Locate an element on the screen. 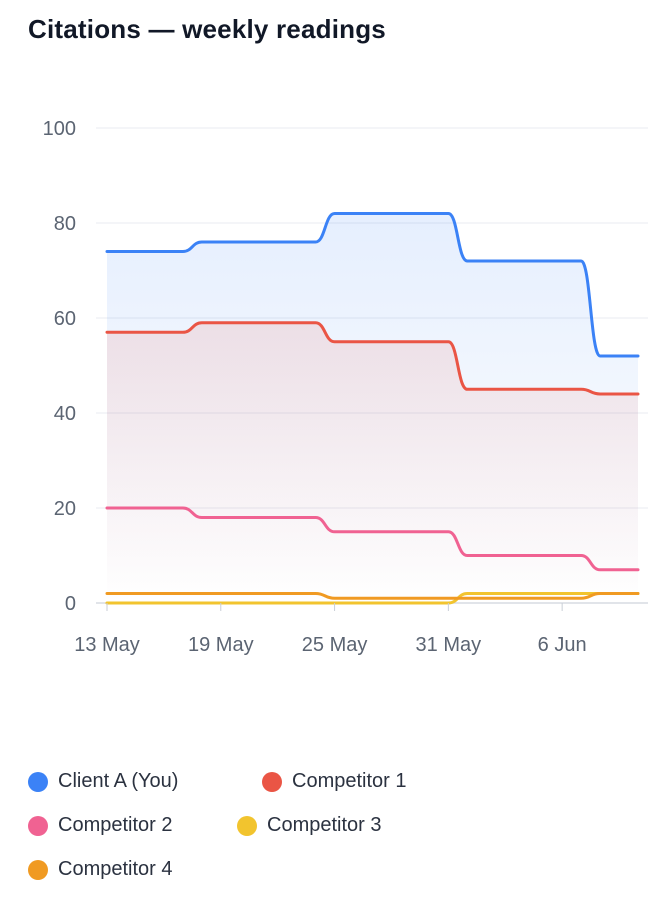 This screenshot has width=668, height=916. legend-label: Client A (You) is located at coordinates (118, 781).